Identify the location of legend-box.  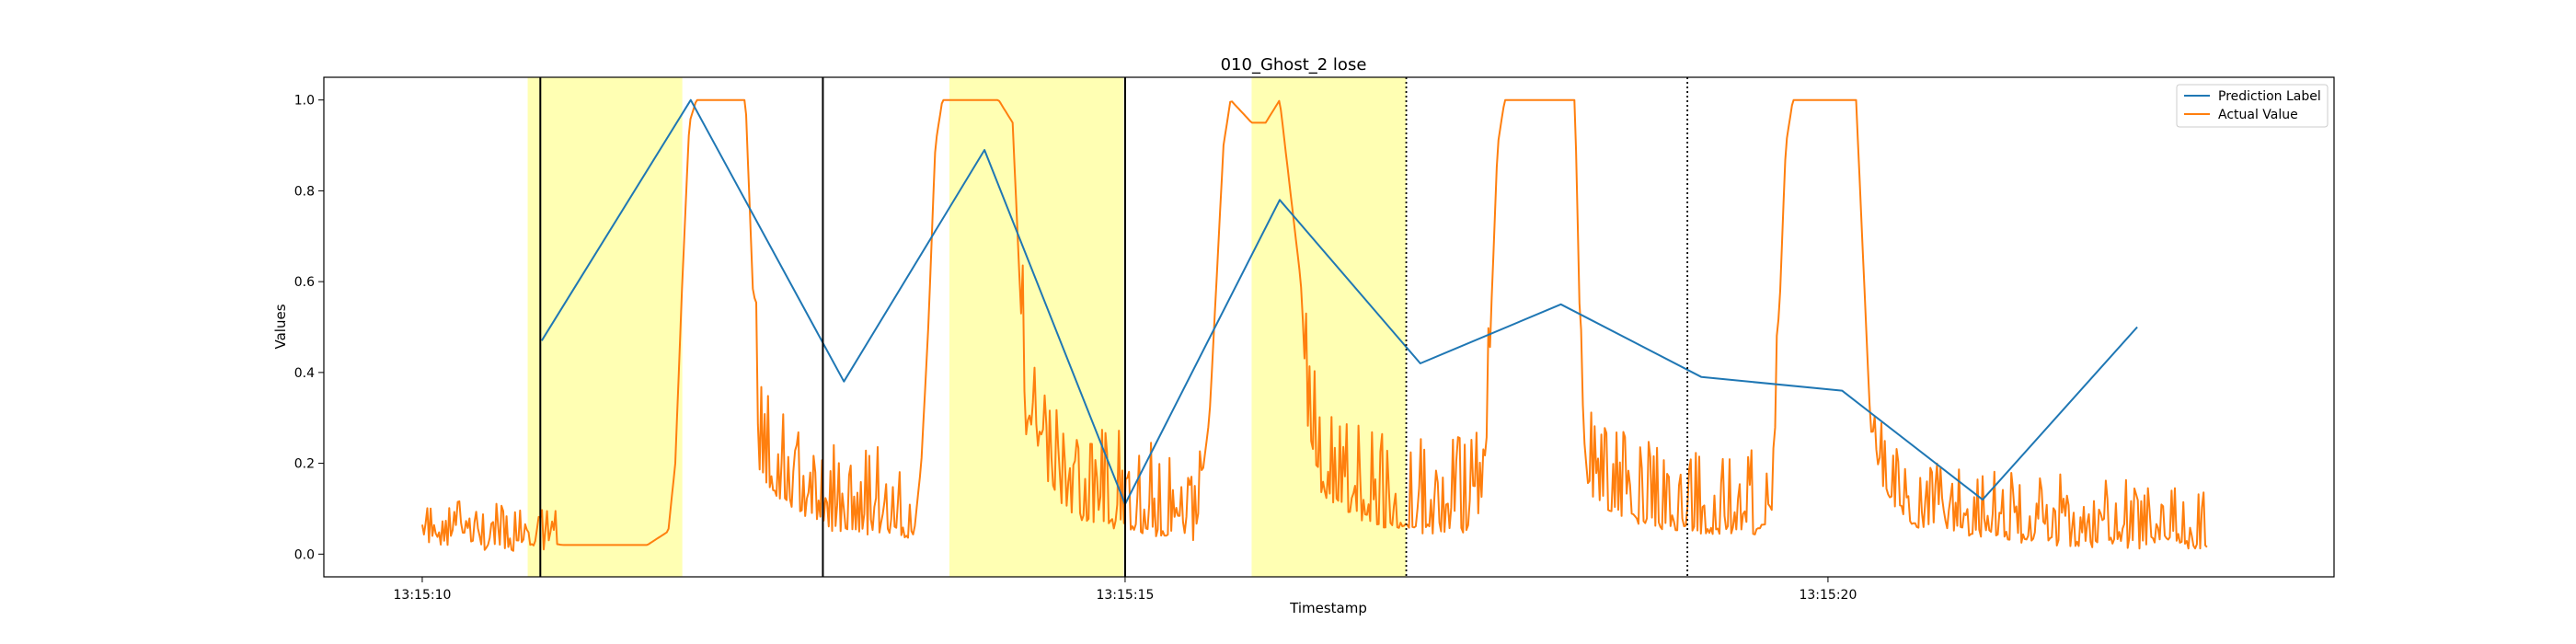
(2252, 106).